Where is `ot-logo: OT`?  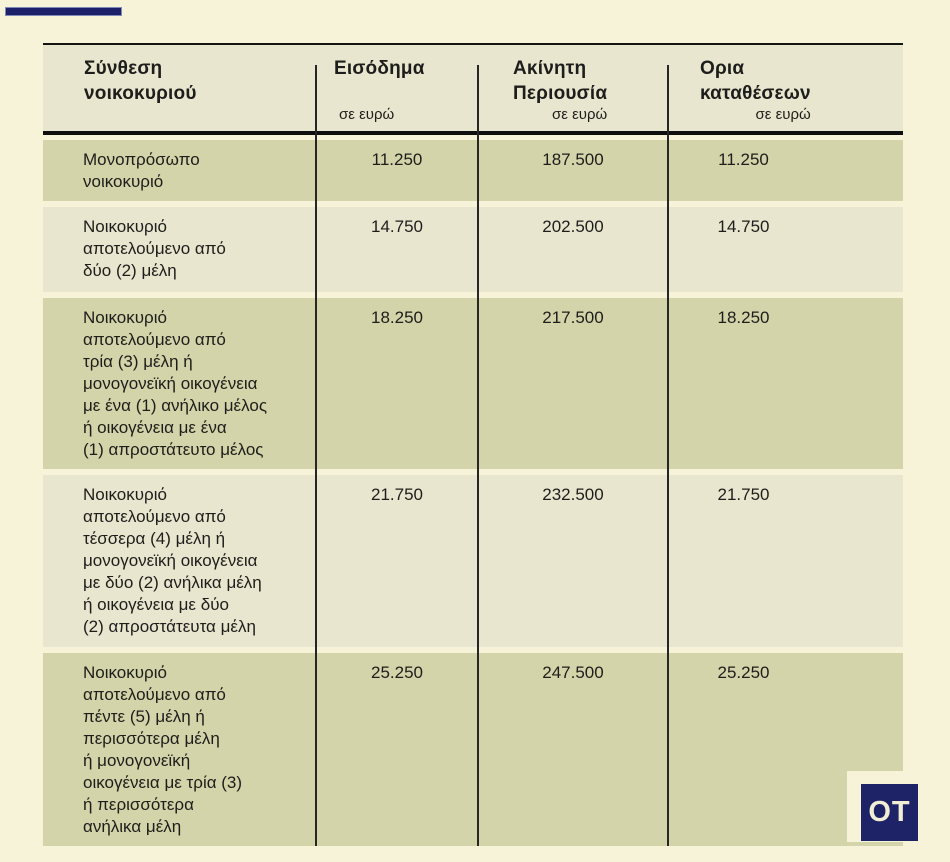
ot-logo: OT is located at coordinates (889, 812).